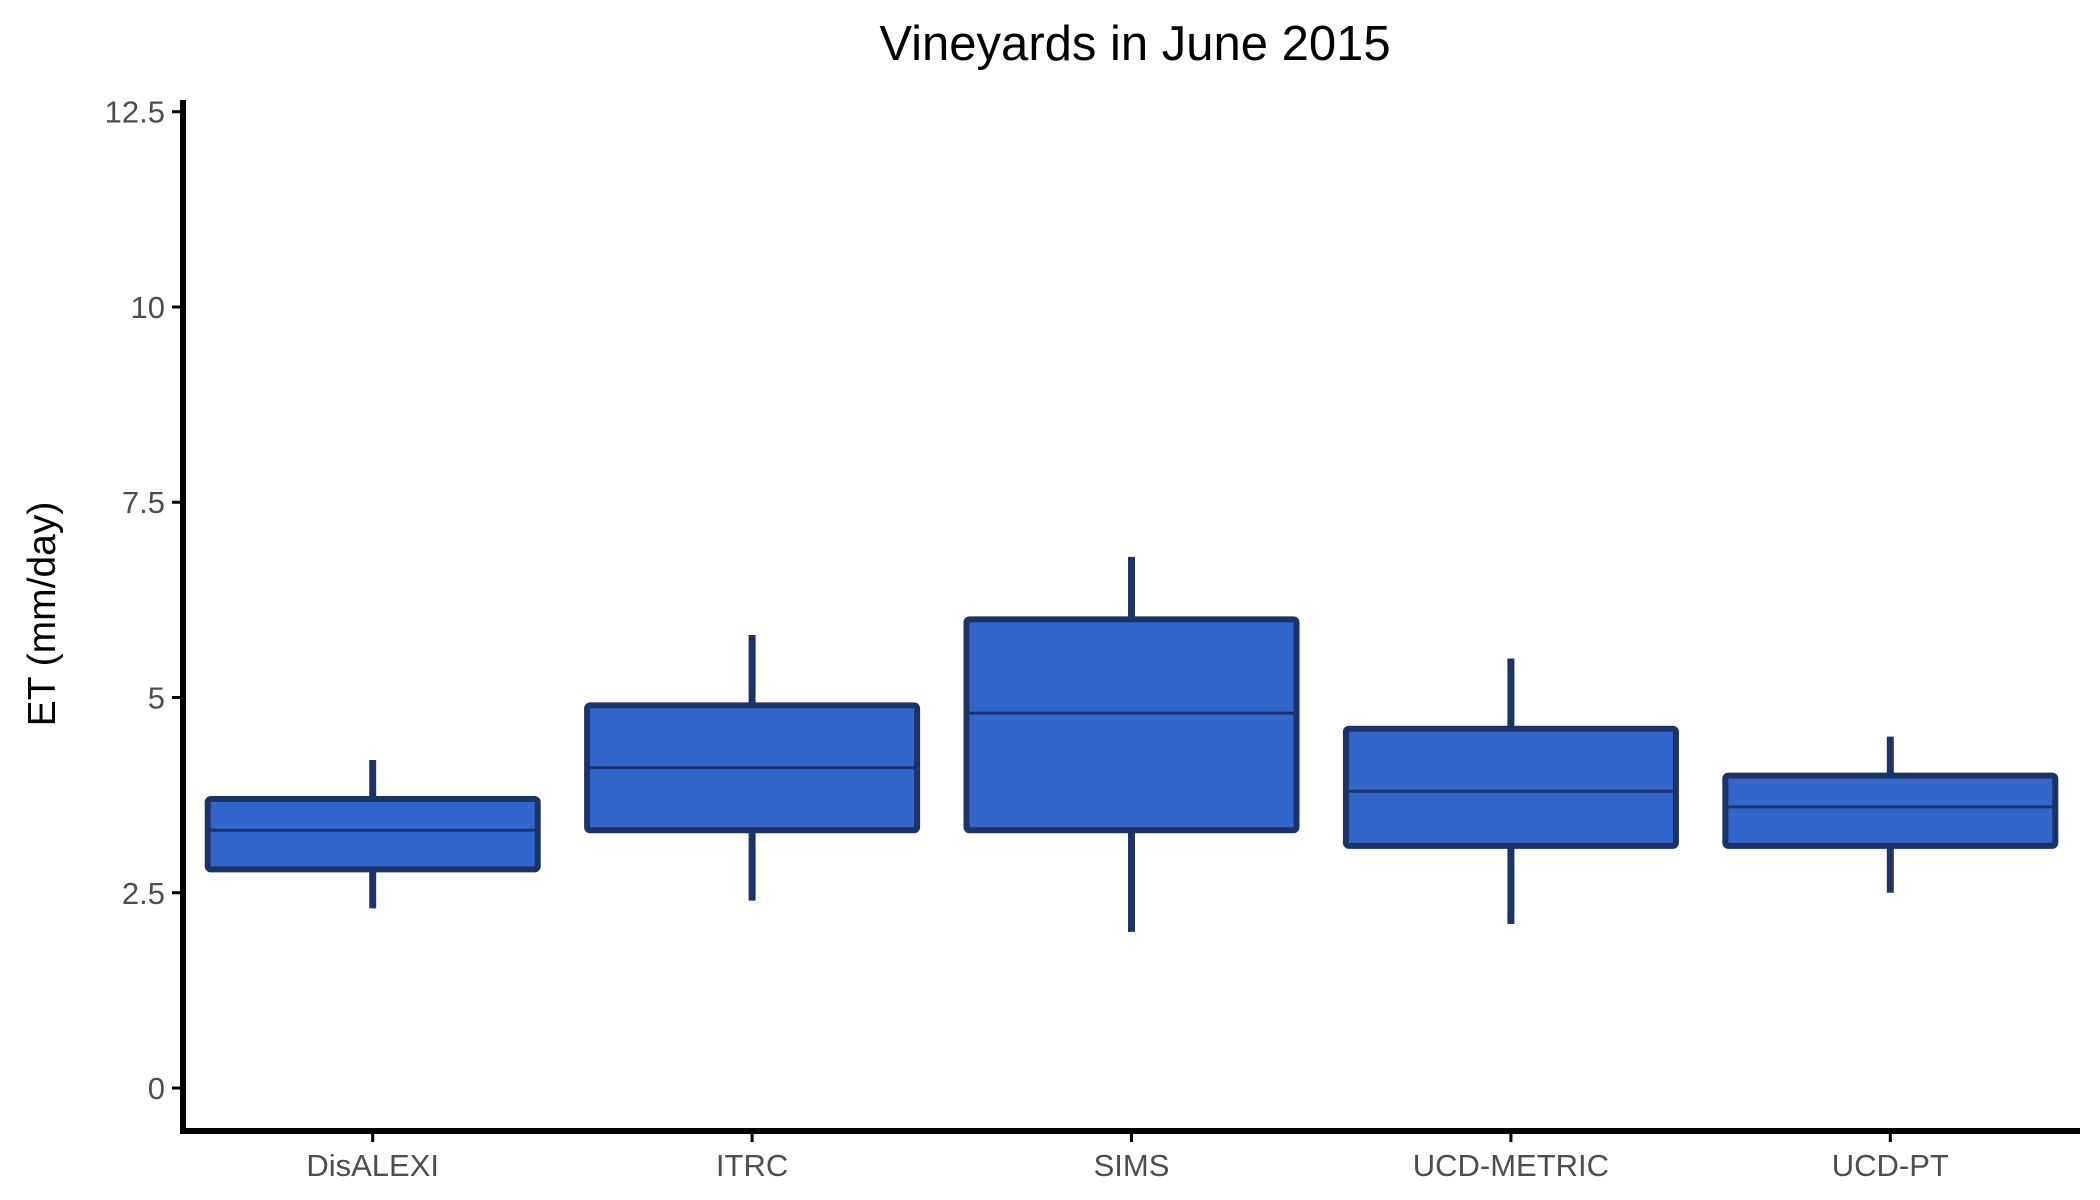  I want to click on y-tick-label: 5, so click(156, 698).